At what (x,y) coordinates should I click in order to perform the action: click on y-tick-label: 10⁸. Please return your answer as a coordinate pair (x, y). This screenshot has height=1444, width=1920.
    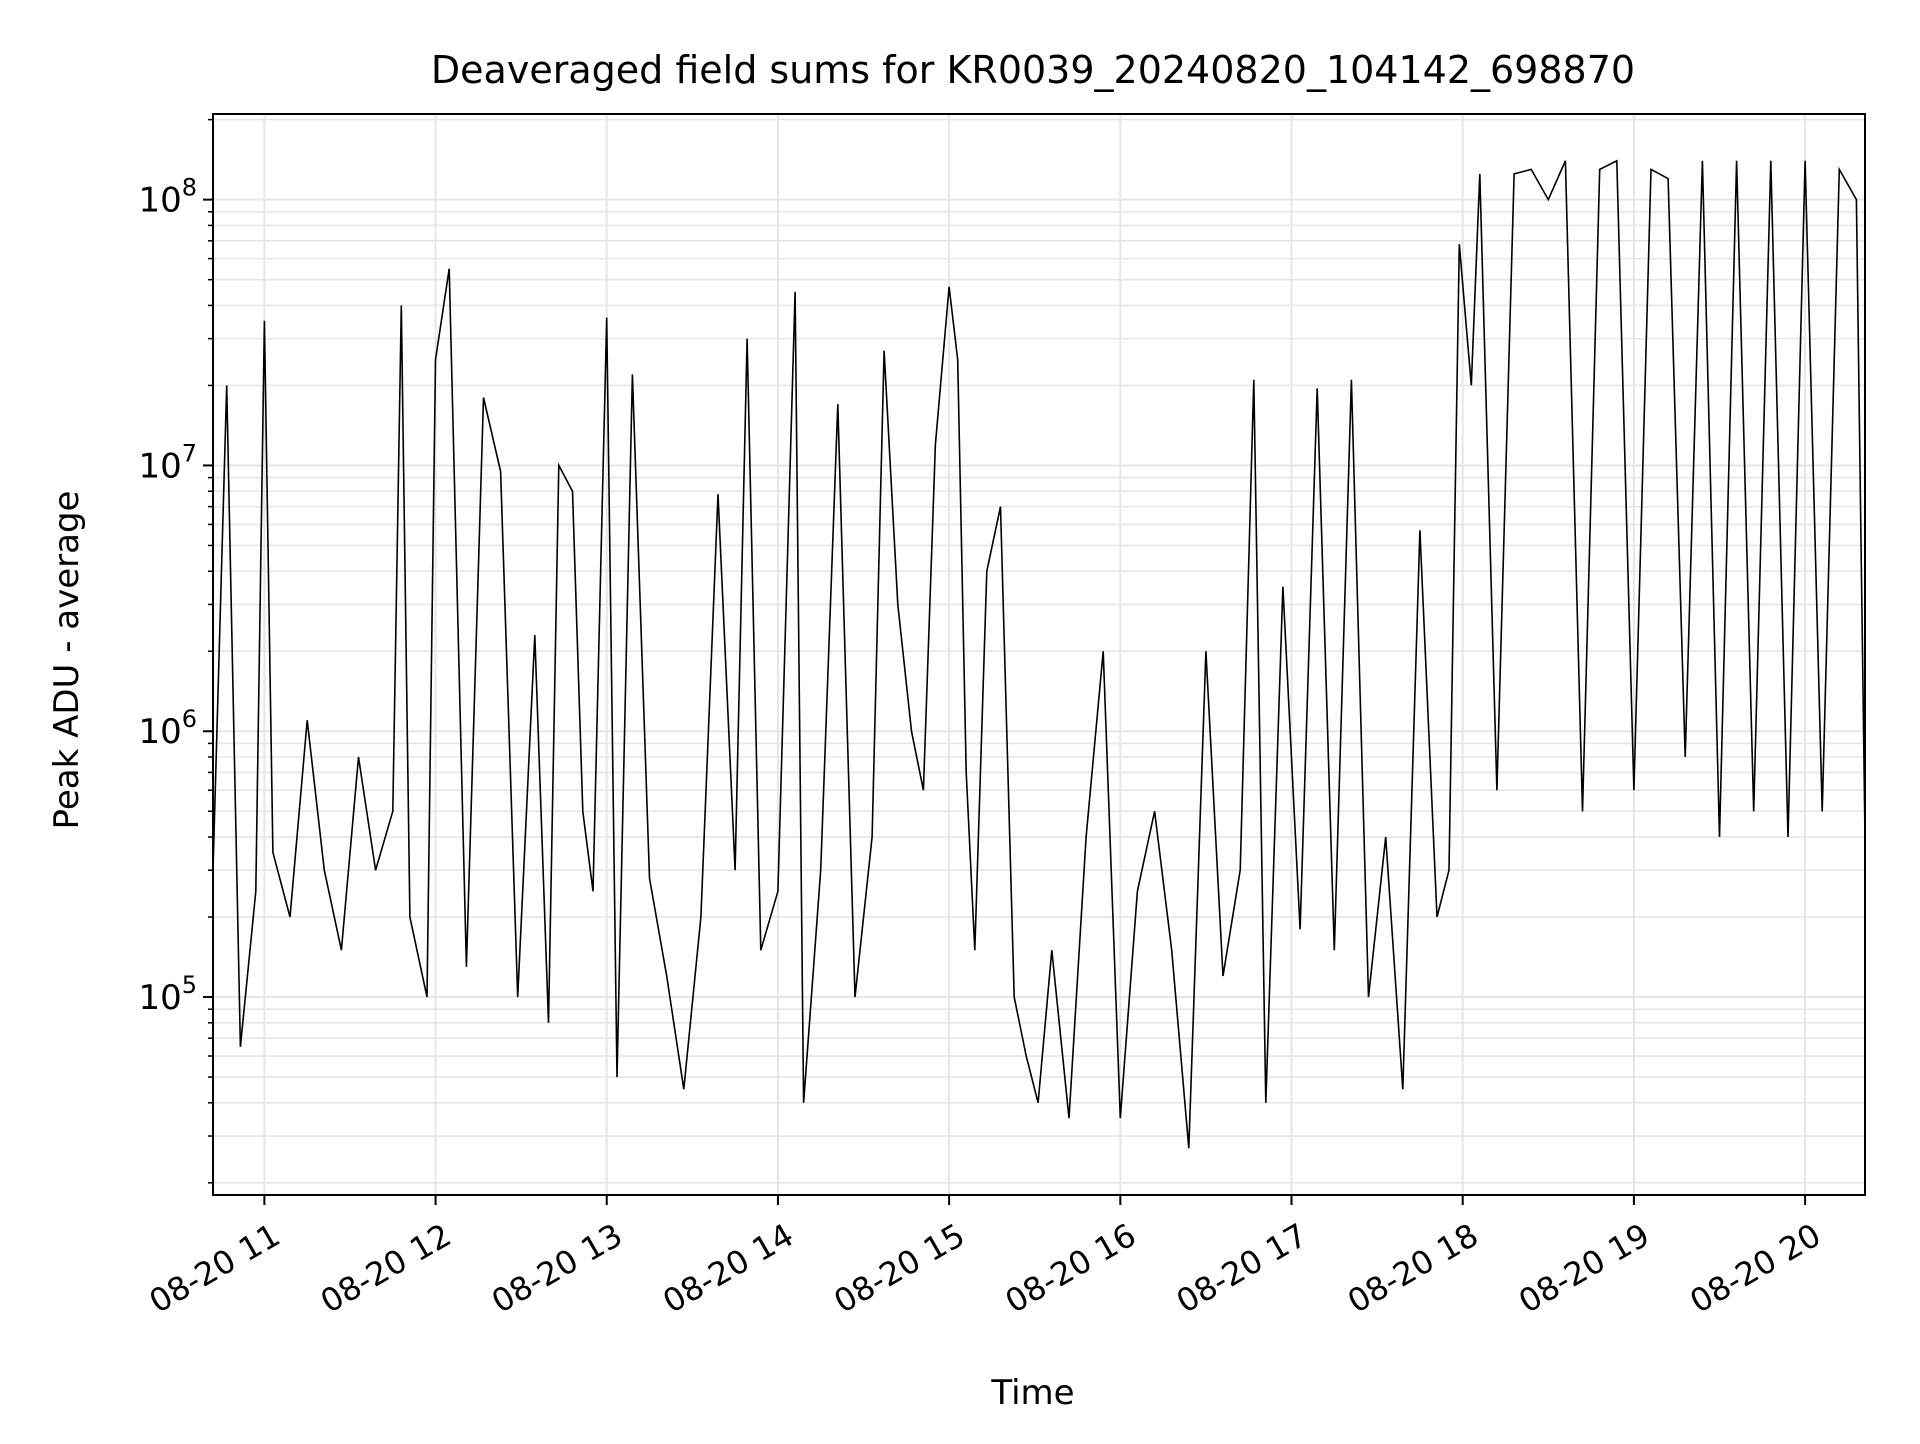
    Looking at the image, I should click on (167, 197).